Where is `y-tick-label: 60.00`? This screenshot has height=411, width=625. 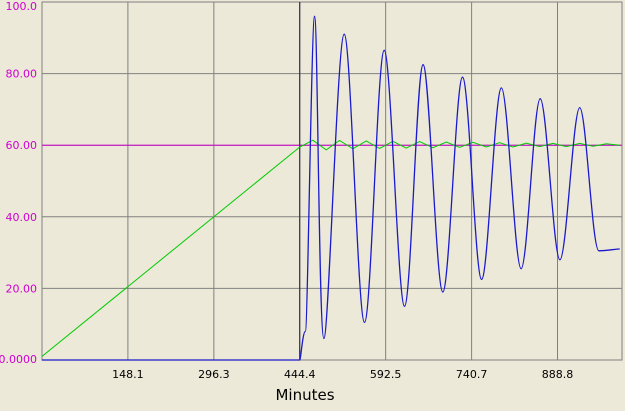
y-tick-label: 60.00 is located at coordinates (22, 145).